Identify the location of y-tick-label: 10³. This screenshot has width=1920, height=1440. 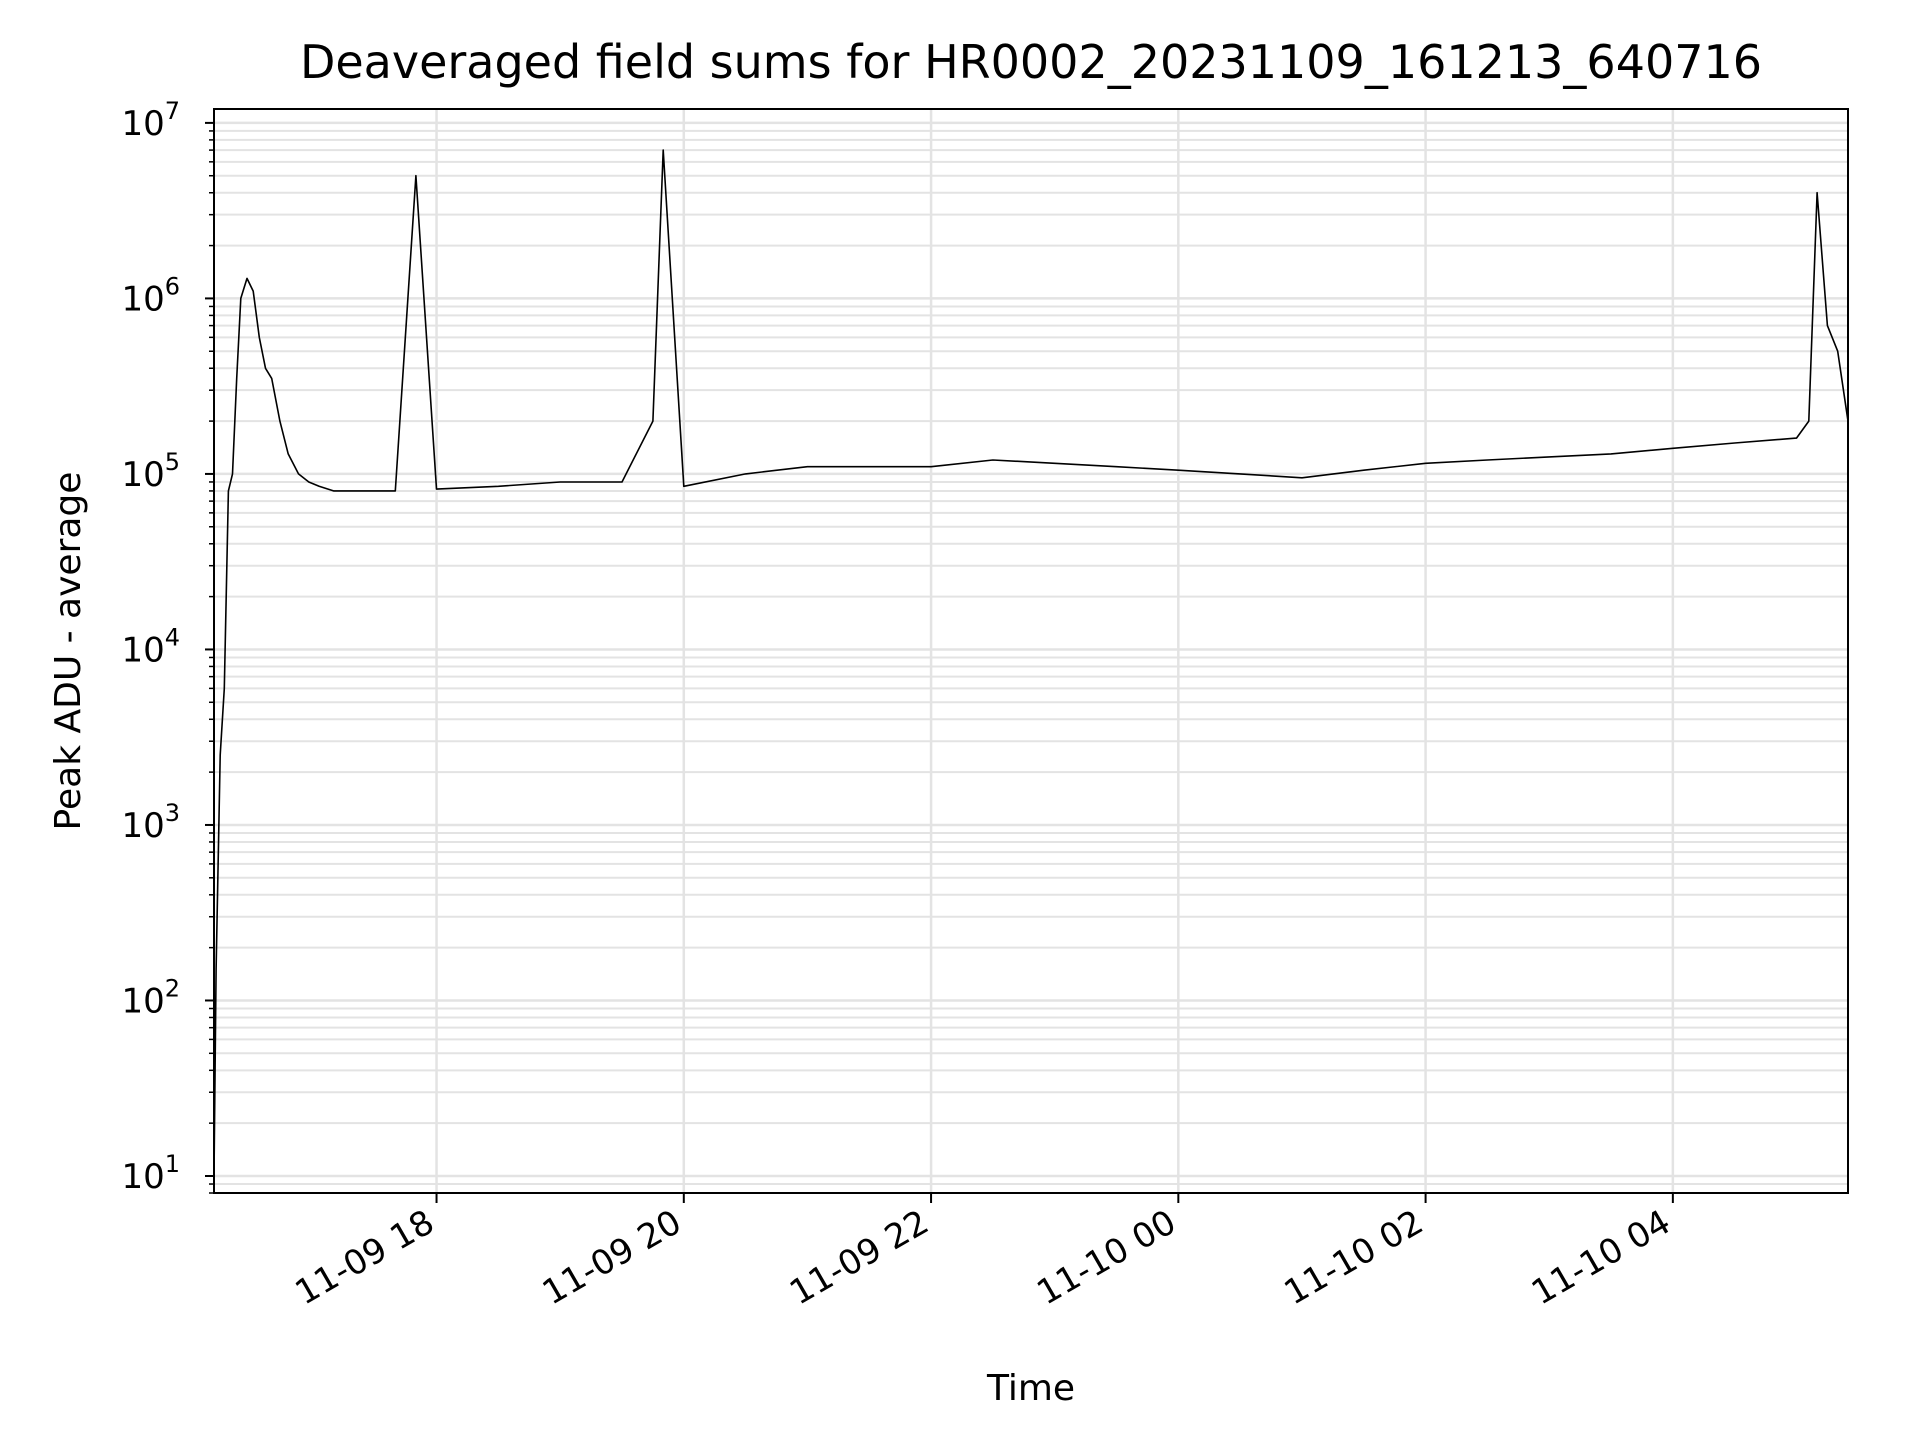
(150, 822).